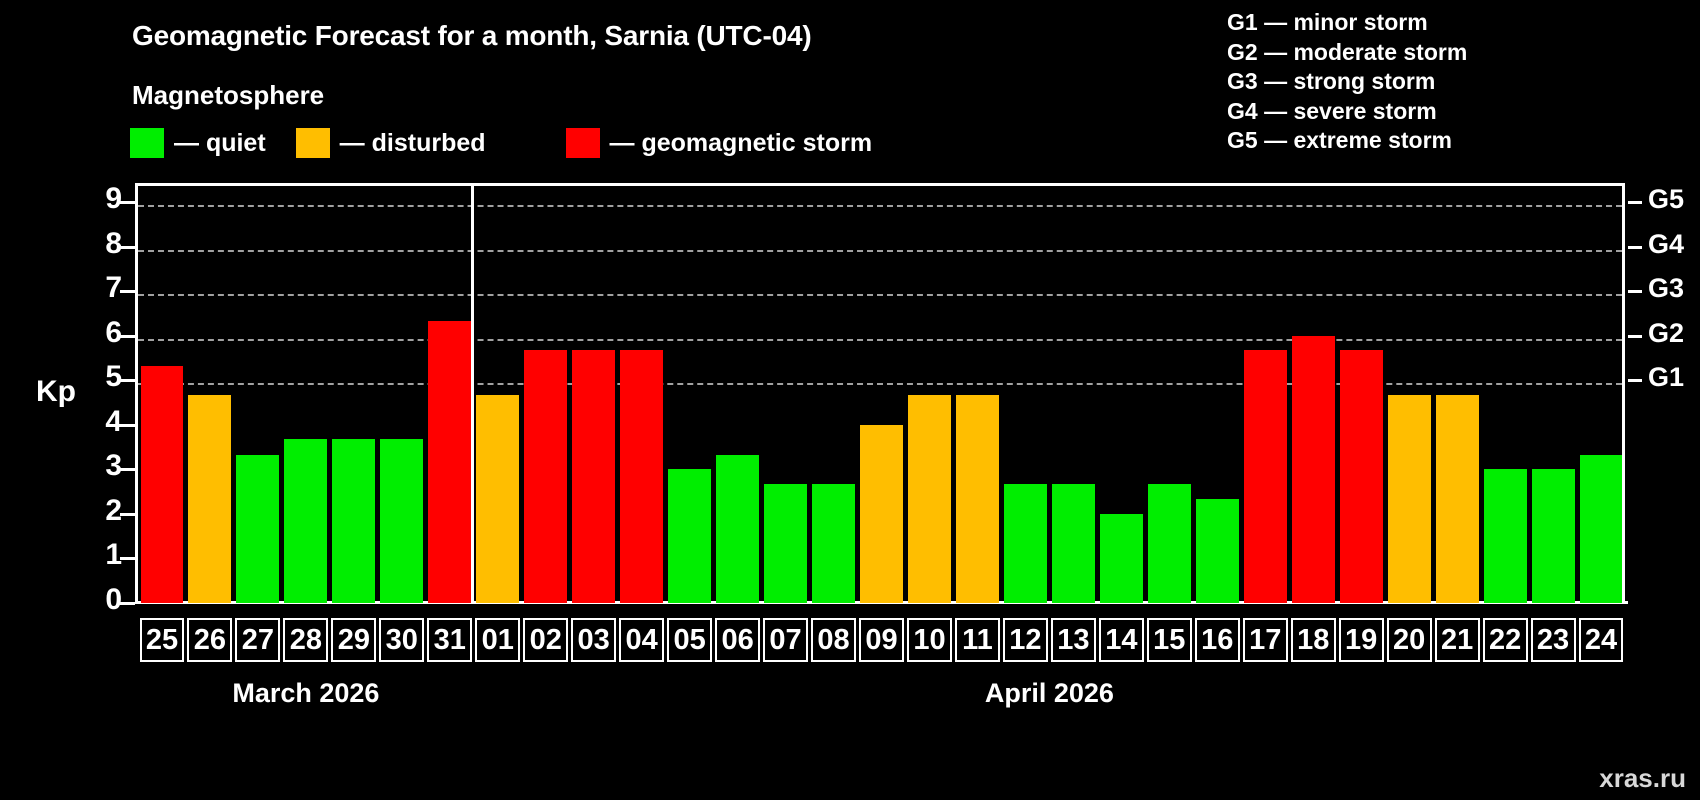 The height and width of the screenshot is (800, 1700). What do you see at coordinates (501, 143) in the screenshot?
I see `legend: — quiet — disturbed — geomagnetic storm` at bounding box center [501, 143].